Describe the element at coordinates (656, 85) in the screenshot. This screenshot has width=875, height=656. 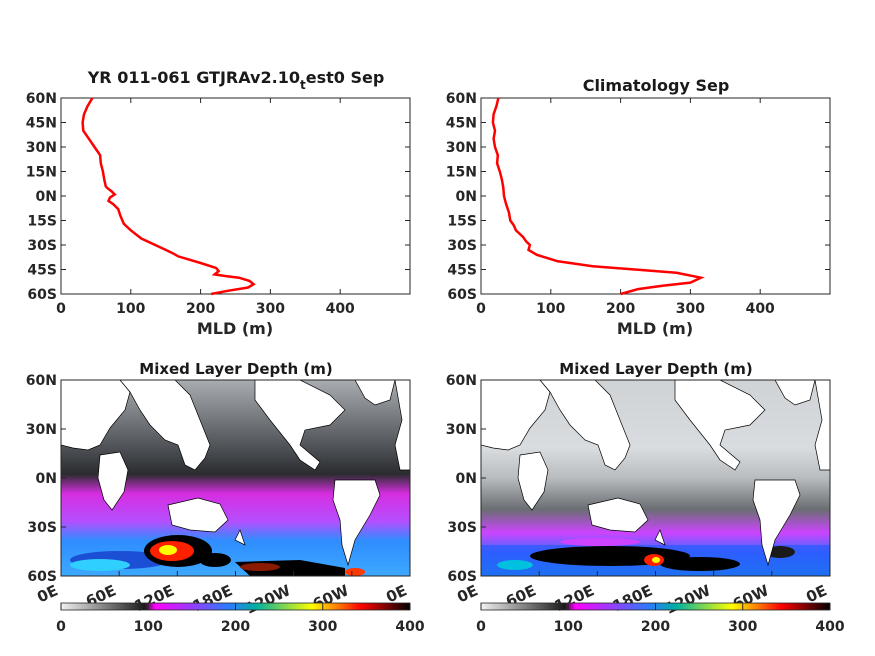
I see `chart-title: Climatology Sep` at that location.